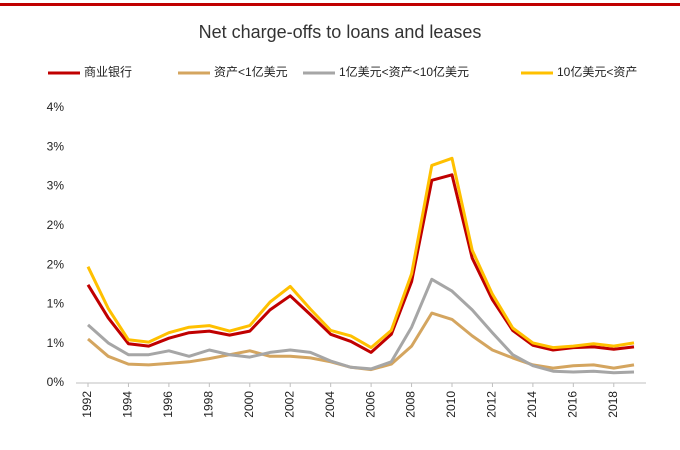  I want to click on header-bar, so click(340, 4).